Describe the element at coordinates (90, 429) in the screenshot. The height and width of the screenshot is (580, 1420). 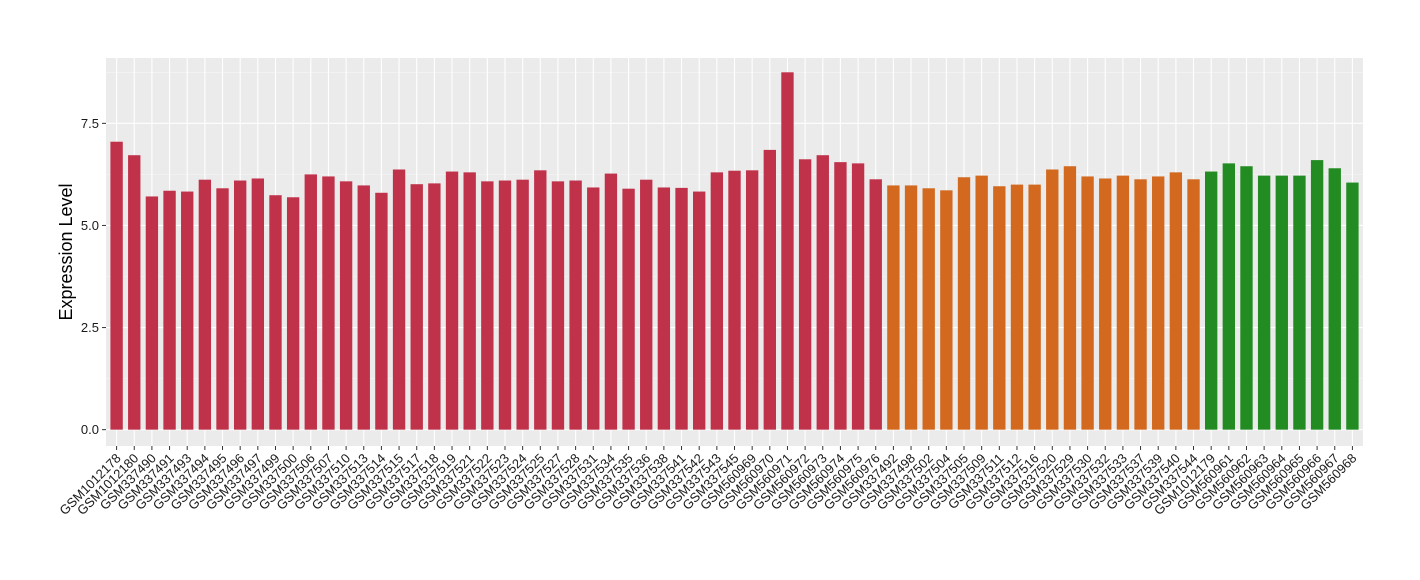
I see `y-tick-label: 0.0` at that location.